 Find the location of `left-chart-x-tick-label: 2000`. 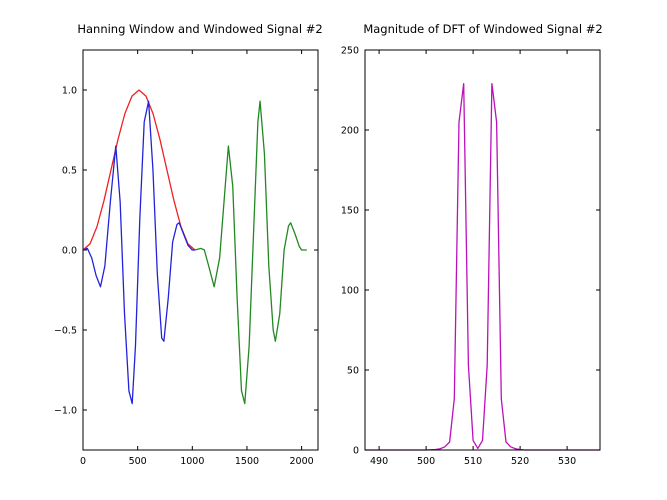

left-chart-x-tick-label: 2000 is located at coordinates (302, 461).